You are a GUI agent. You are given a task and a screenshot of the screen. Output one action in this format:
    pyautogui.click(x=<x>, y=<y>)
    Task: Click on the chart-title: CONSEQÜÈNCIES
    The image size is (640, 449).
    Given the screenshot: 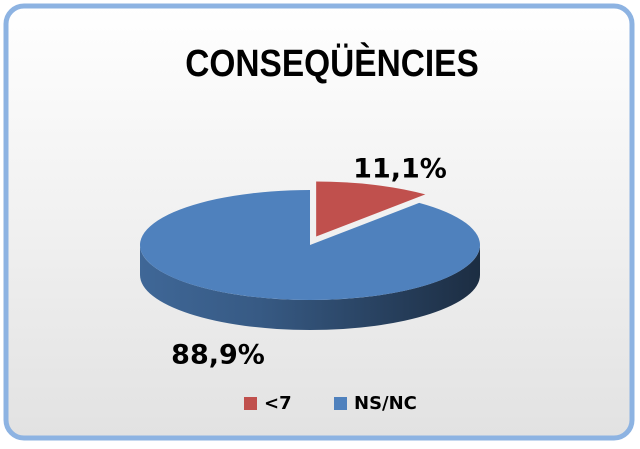 What is the action you would take?
    pyautogui.click(x=331, y=63)
    